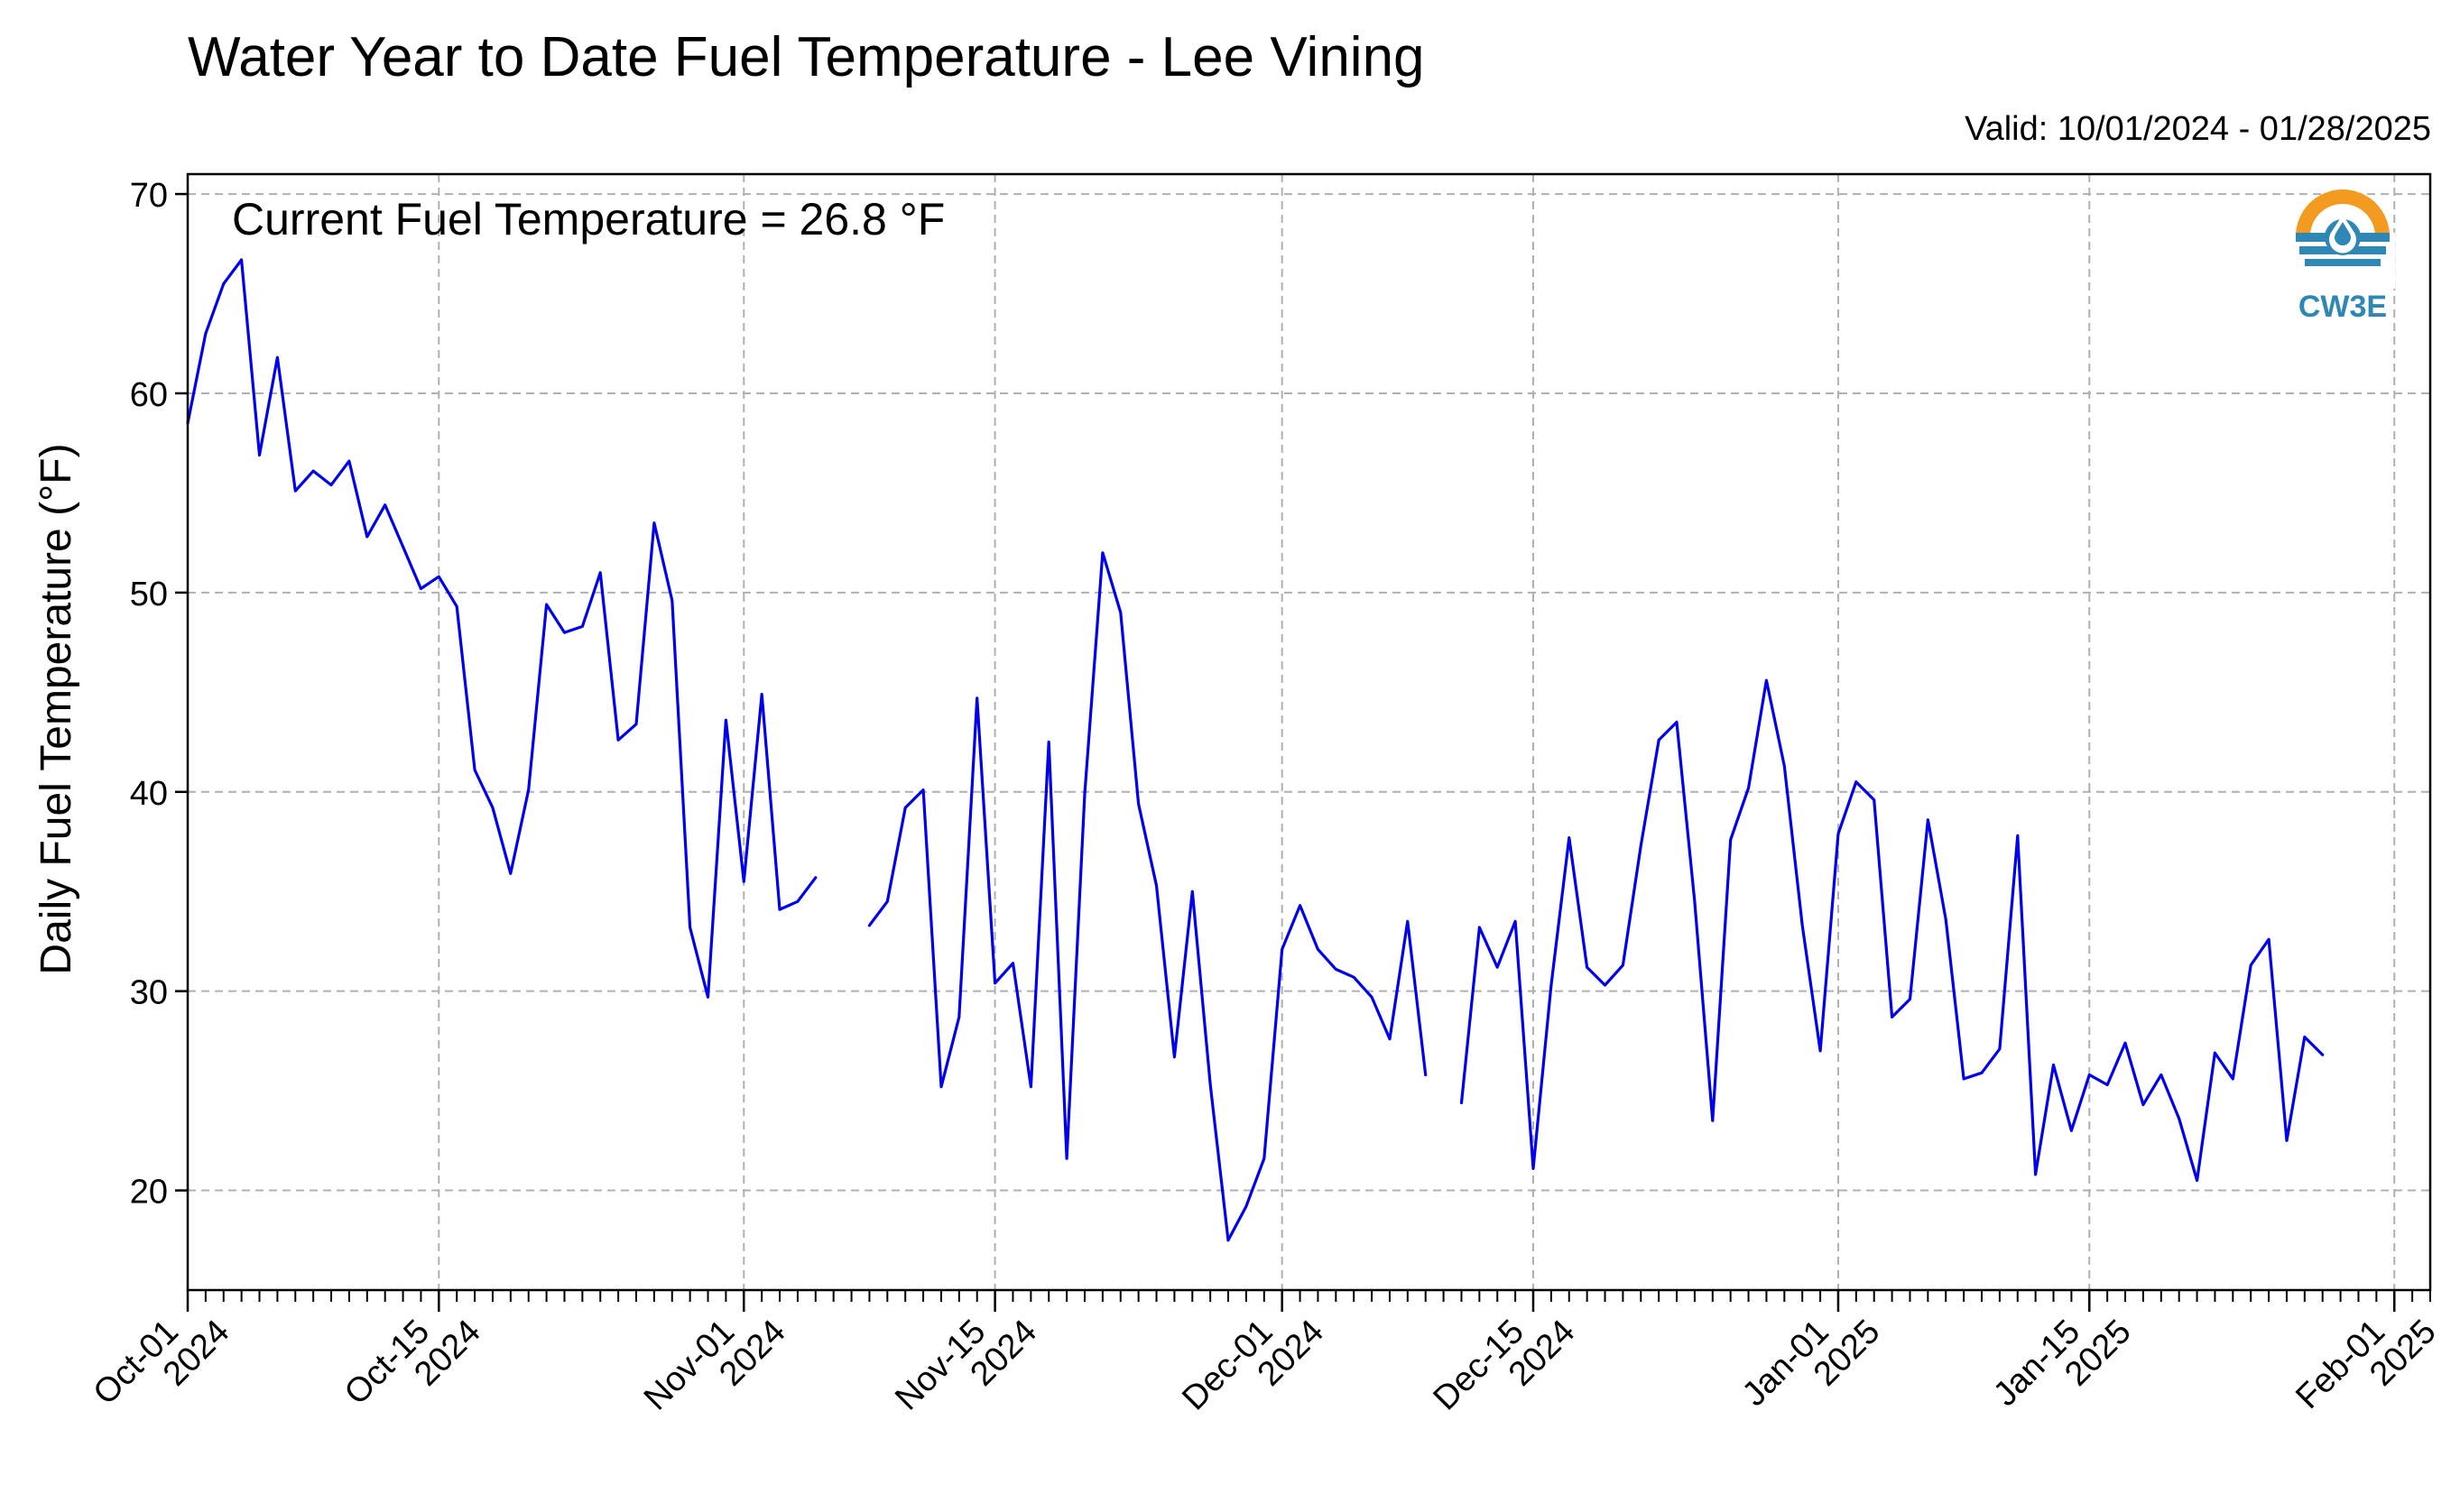 The image size is (2460, 1512). Describe the element at coordinates (149, 1193) in the screenshot. I see `y-tick-label: 20` at that location.